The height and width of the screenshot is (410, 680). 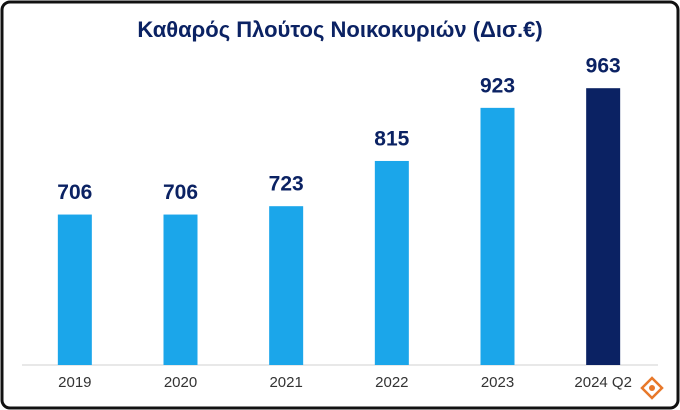 I want to click on x-tick-label: 2024 Q2, so click(x=603, y=382).